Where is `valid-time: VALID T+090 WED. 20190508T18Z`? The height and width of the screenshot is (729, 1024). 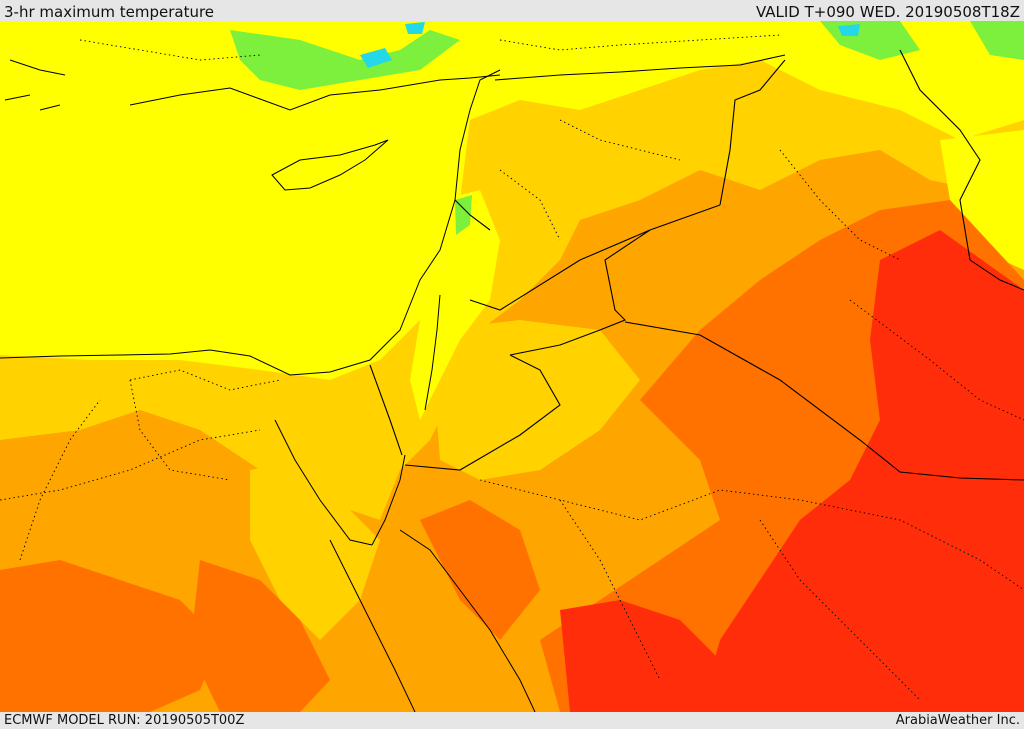
valid-time: VALID T+090 WED. 20190508T18Z is located at coordinates (887, 12).